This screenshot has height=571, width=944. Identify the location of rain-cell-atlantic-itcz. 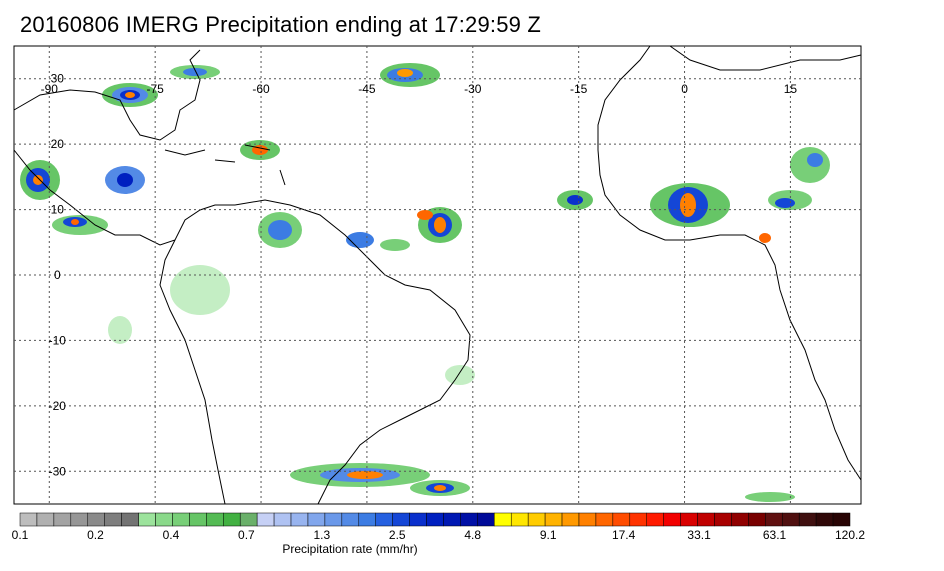
(404, 229).